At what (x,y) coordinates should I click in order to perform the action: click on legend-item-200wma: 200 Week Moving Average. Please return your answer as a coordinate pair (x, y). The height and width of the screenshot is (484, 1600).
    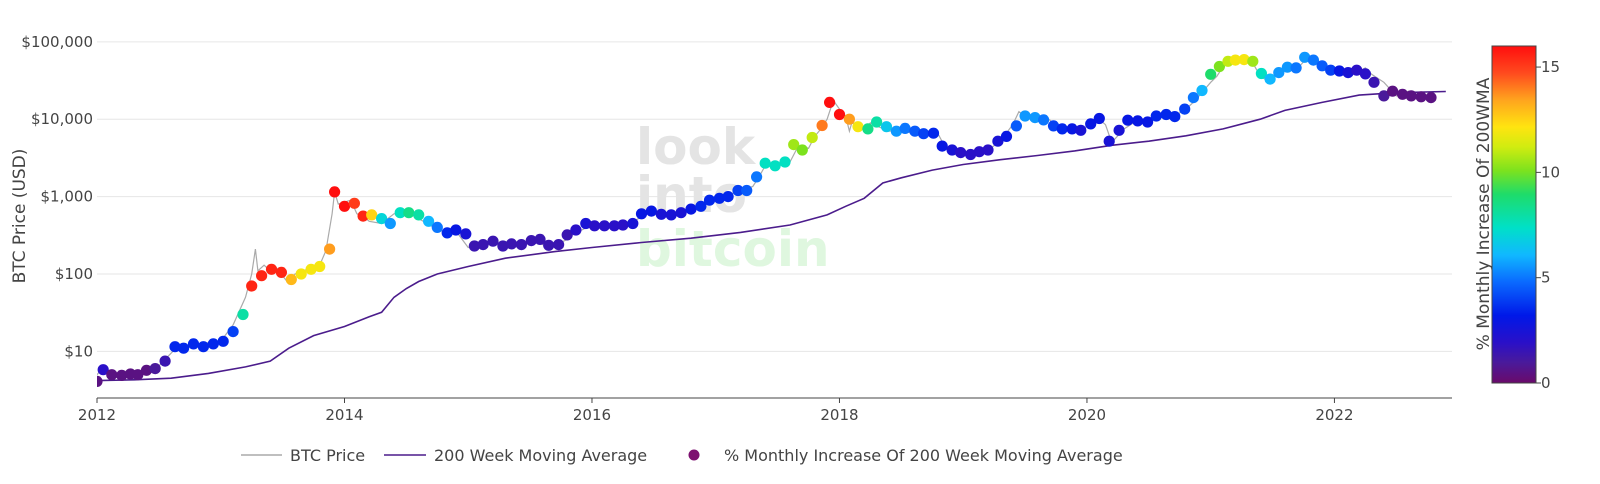
    Looking at the image, I should click on (515, 455).